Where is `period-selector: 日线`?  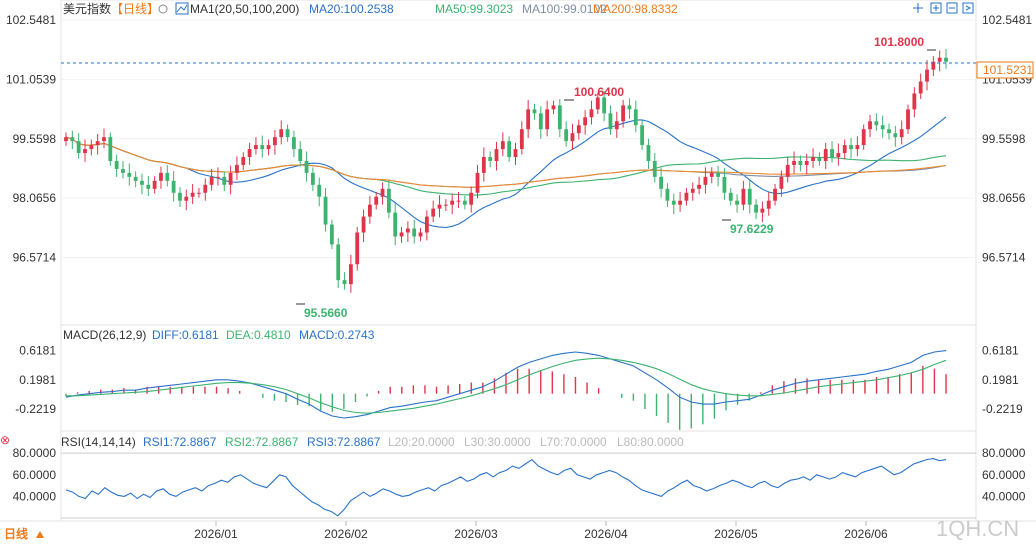 period-selector: 日线 is located at coordinates (16, 533).